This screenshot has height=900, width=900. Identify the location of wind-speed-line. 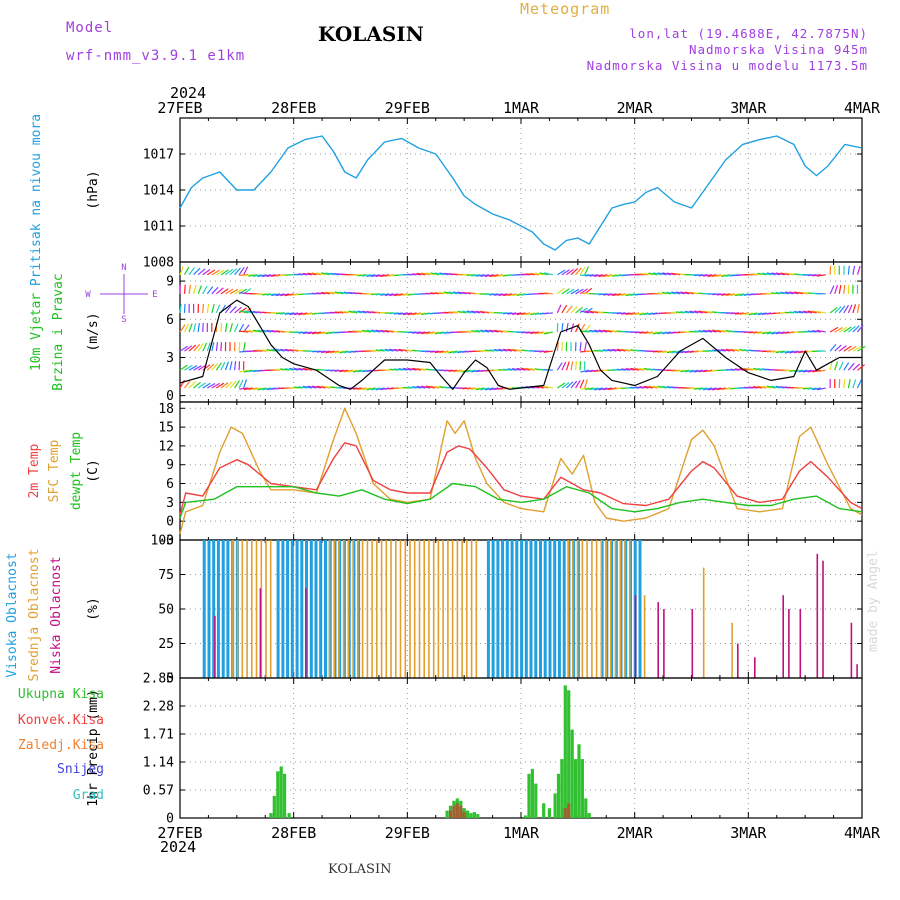
(520, 344).